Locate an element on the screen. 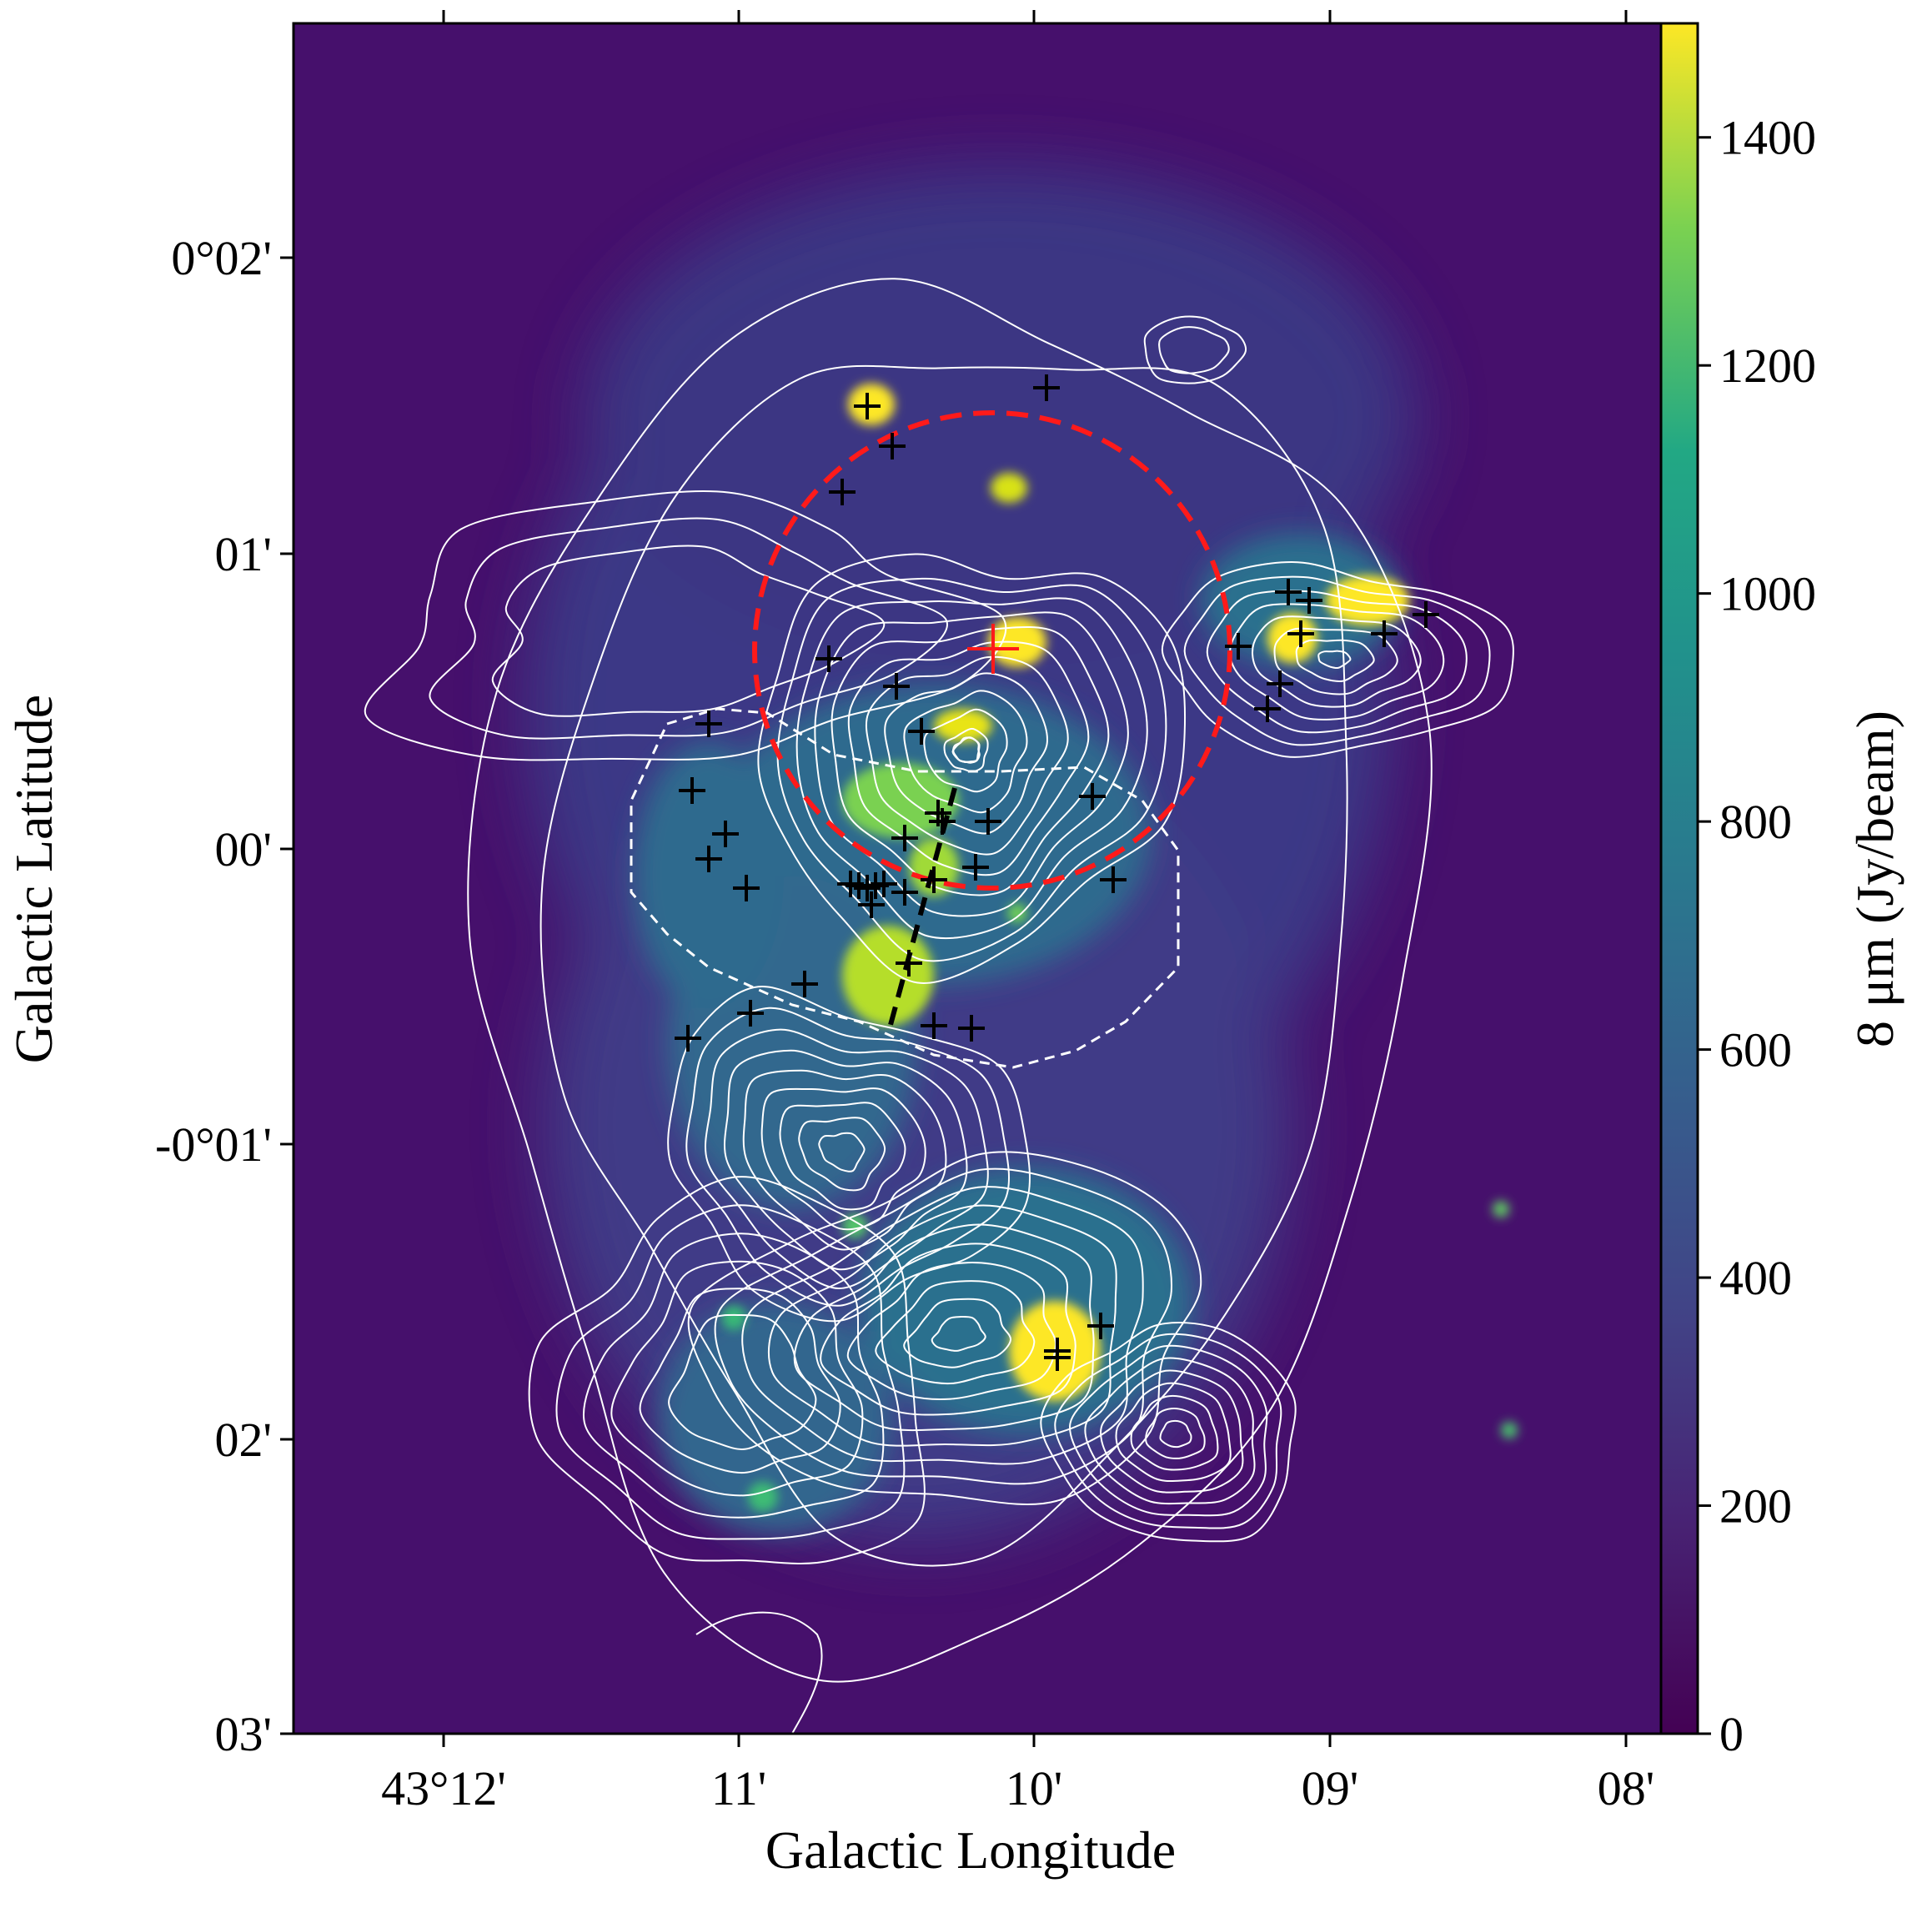 This screenshot has height=1928, width=1932. colorbar-label: 8 μm (Jy/beam) is located at coordinates (1874, 878).